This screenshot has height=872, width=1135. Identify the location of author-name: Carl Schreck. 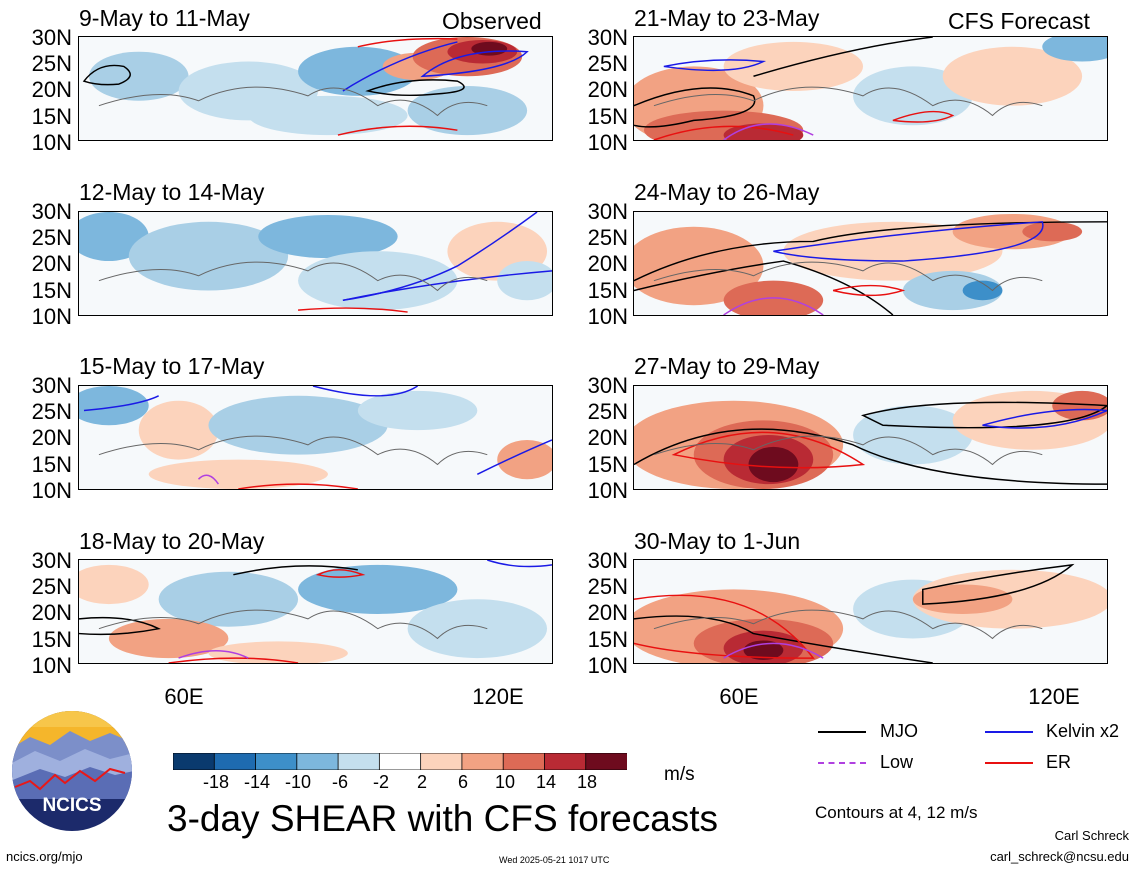
(1091, 835).